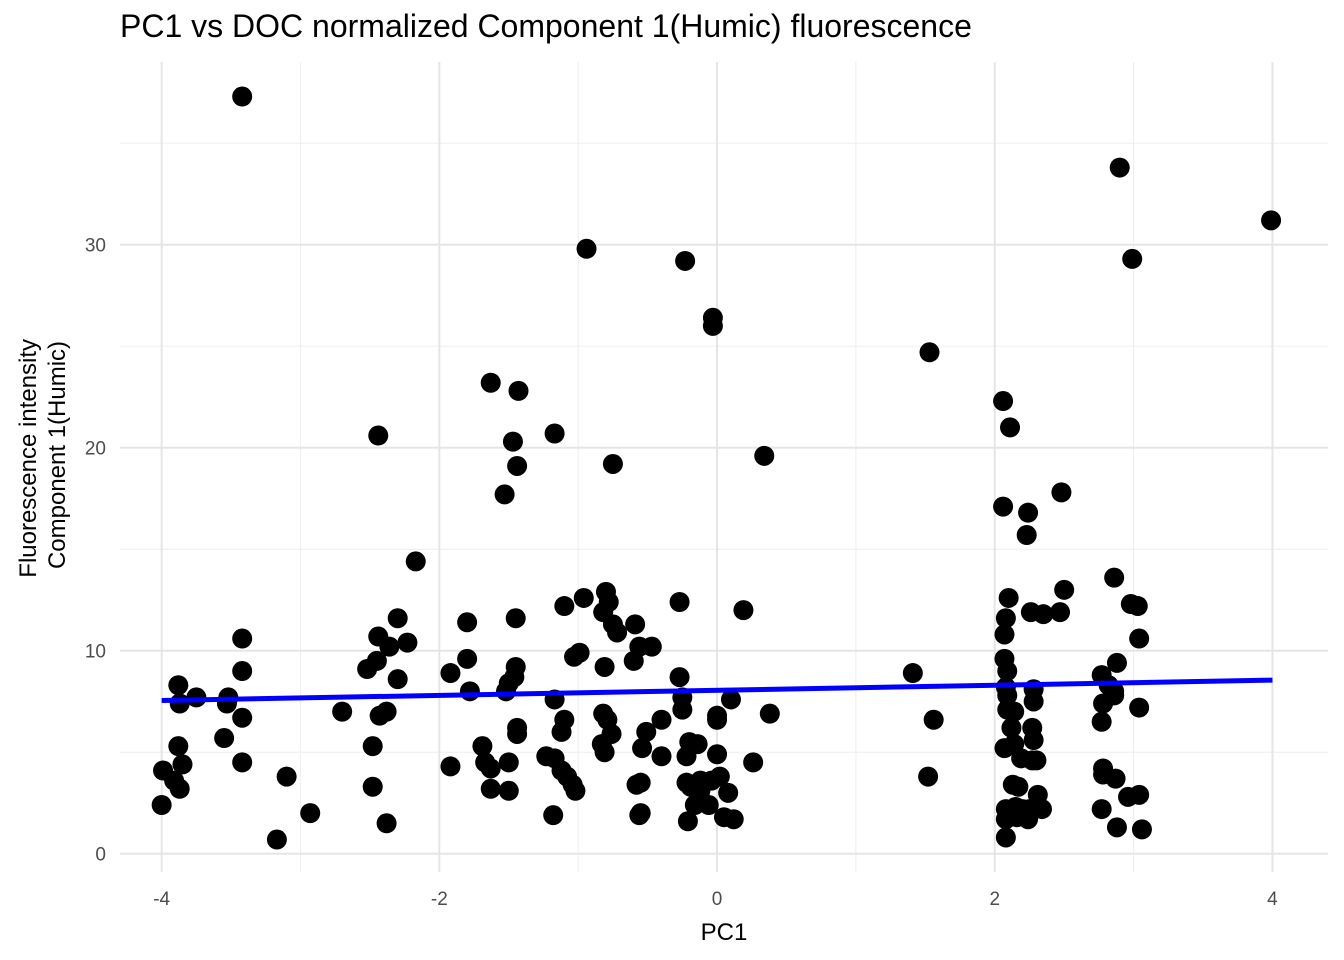  Describe the element at coordinates (95, 652) in the screenshot. I see `y-tick-label: 10` at that location.